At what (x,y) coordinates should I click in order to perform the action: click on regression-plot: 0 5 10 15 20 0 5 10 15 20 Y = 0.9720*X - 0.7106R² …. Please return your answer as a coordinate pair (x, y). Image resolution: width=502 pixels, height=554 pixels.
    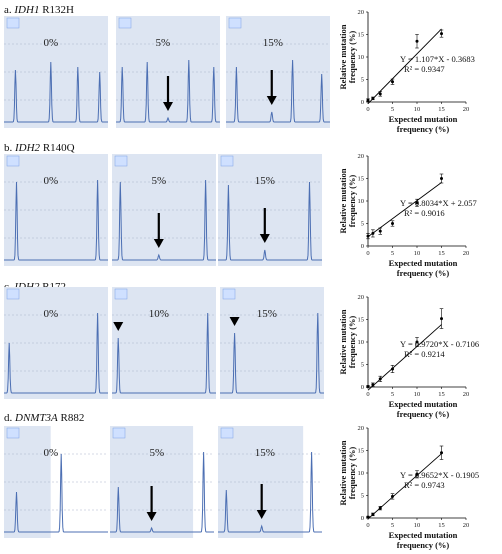
    Looking at the image, I should click on (408, 356).